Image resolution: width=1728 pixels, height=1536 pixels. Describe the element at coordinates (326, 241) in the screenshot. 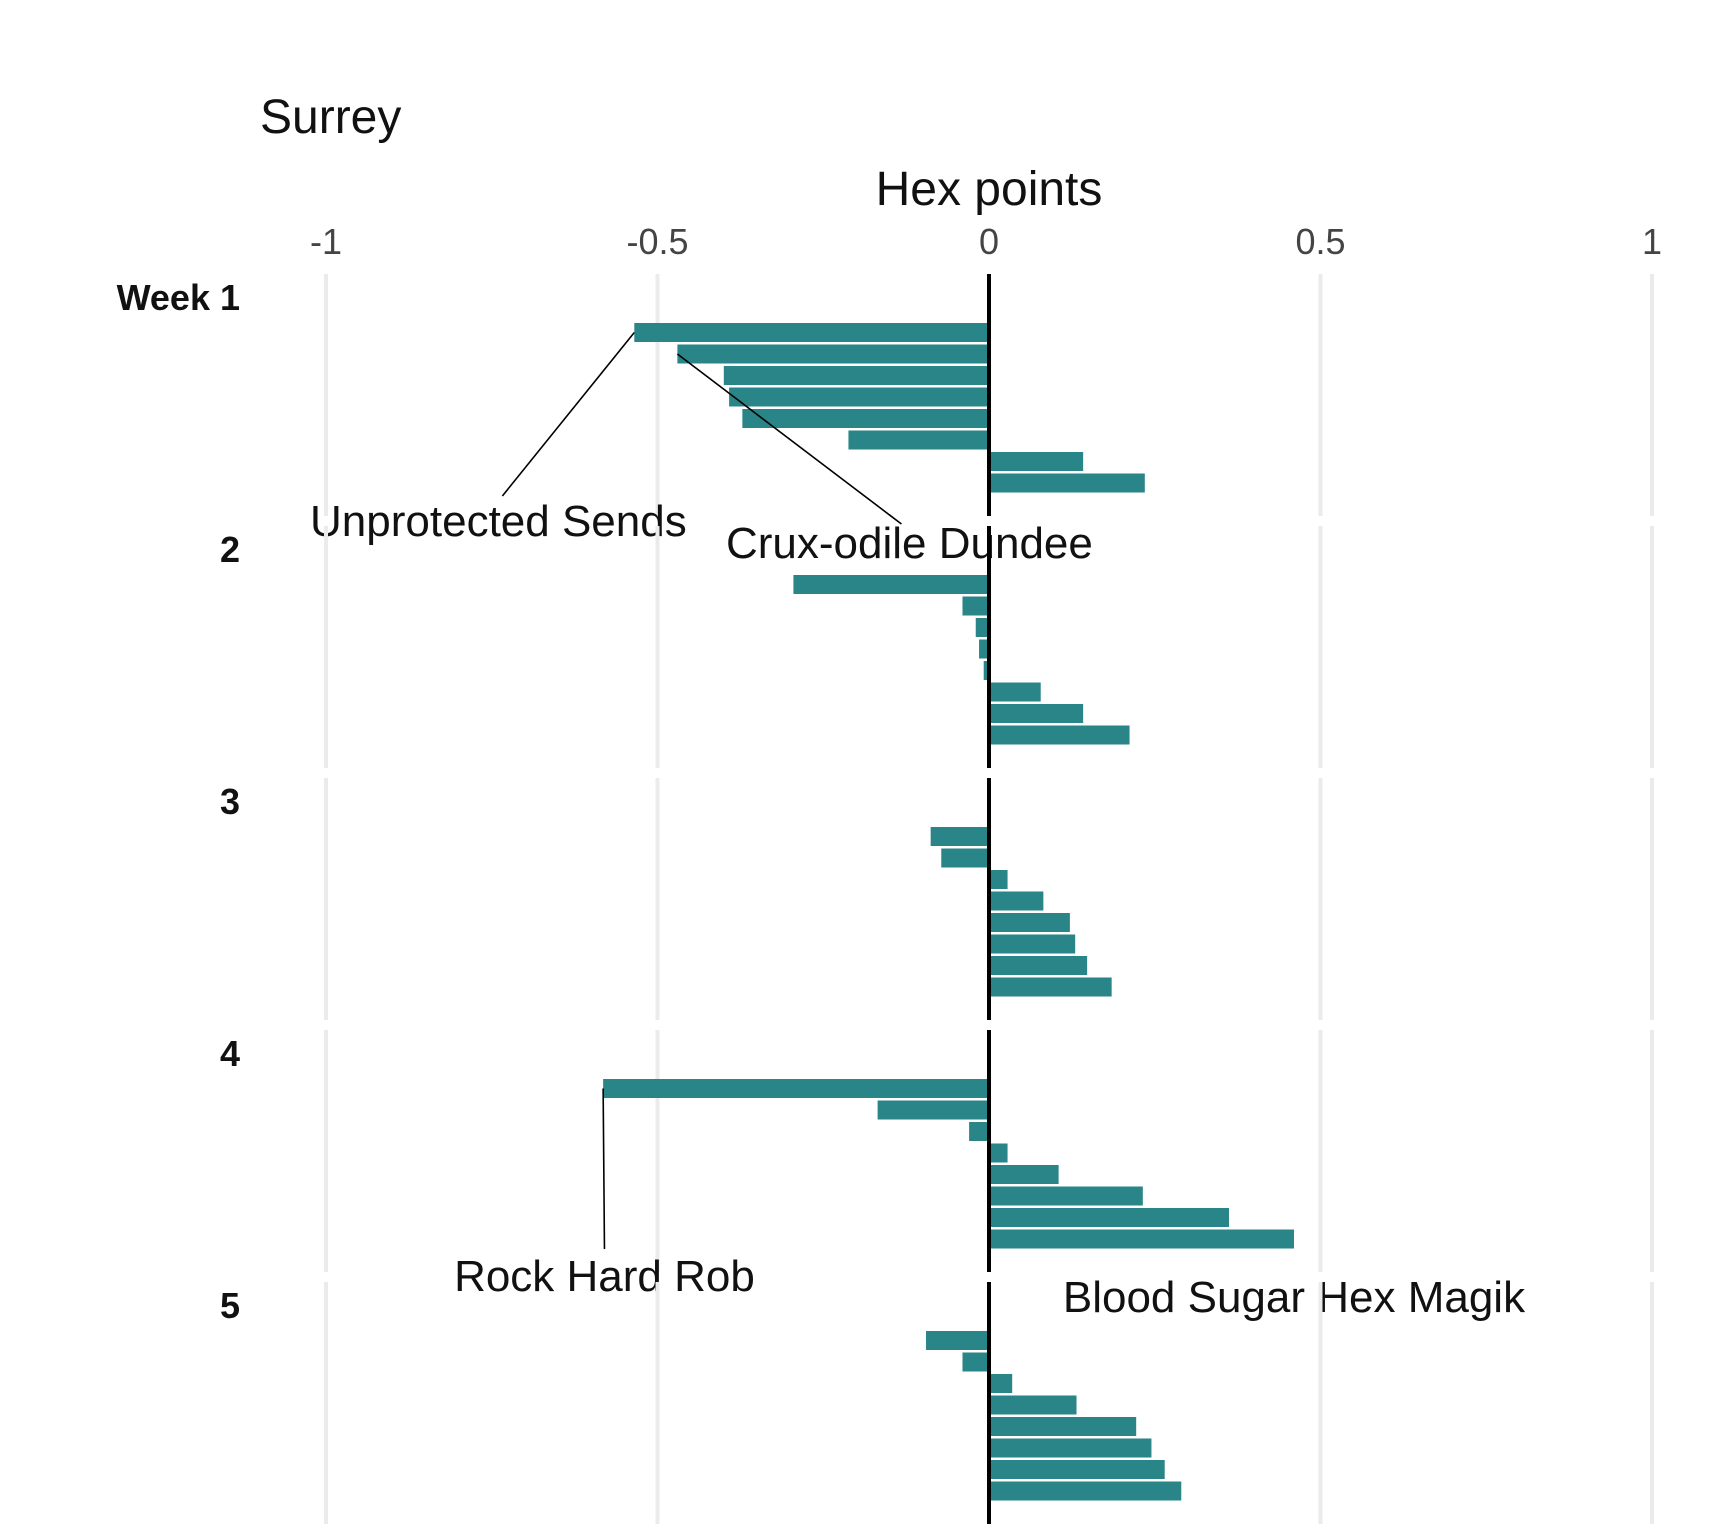

I see `x-tick-label: -1` at that location.